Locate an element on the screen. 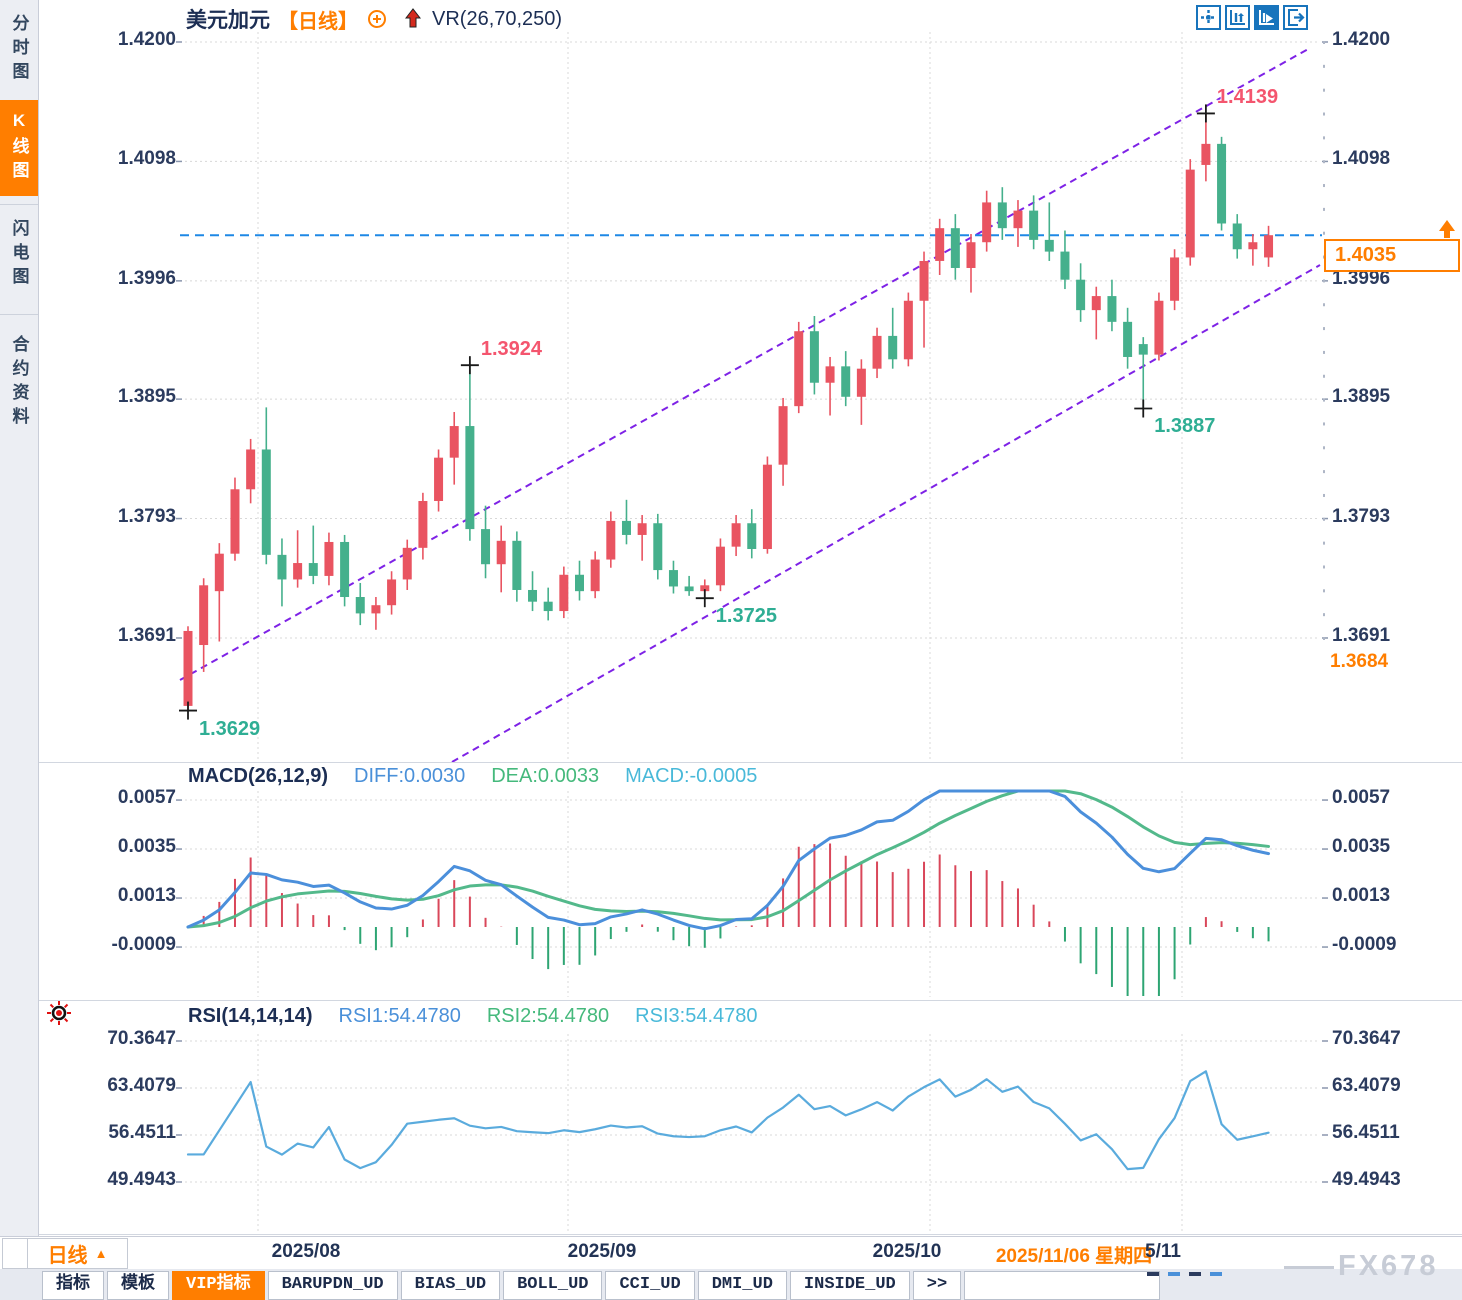  chart-toolbar is located at coordinates (1252, 17).